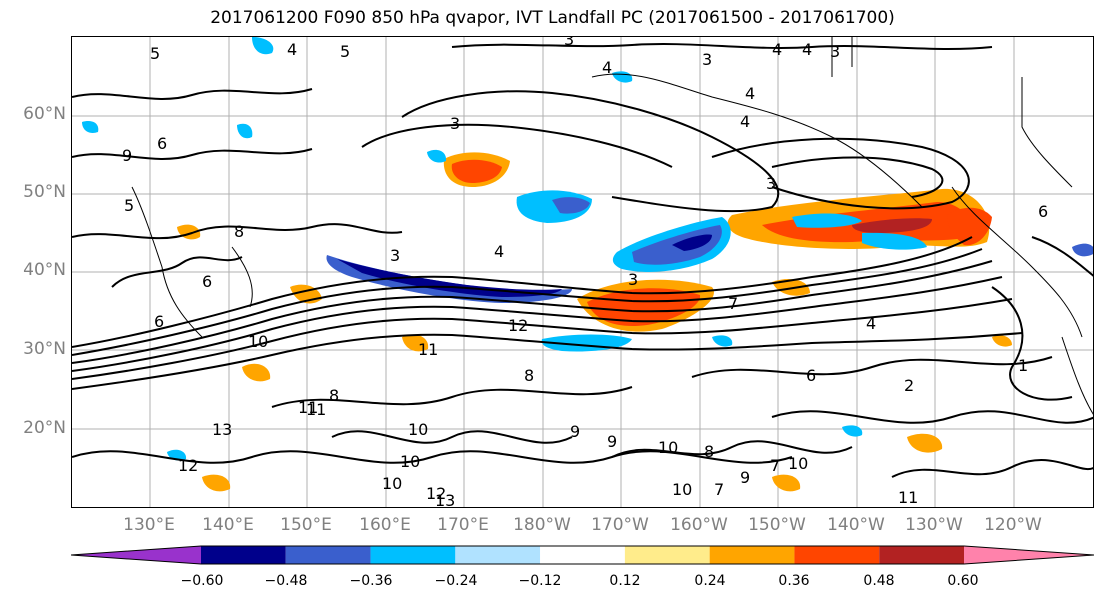  What do you see at coordinates (620, 525) in the screenshot?
I see `lon-label-170w: 170°W` at bounding box center [620, 525].